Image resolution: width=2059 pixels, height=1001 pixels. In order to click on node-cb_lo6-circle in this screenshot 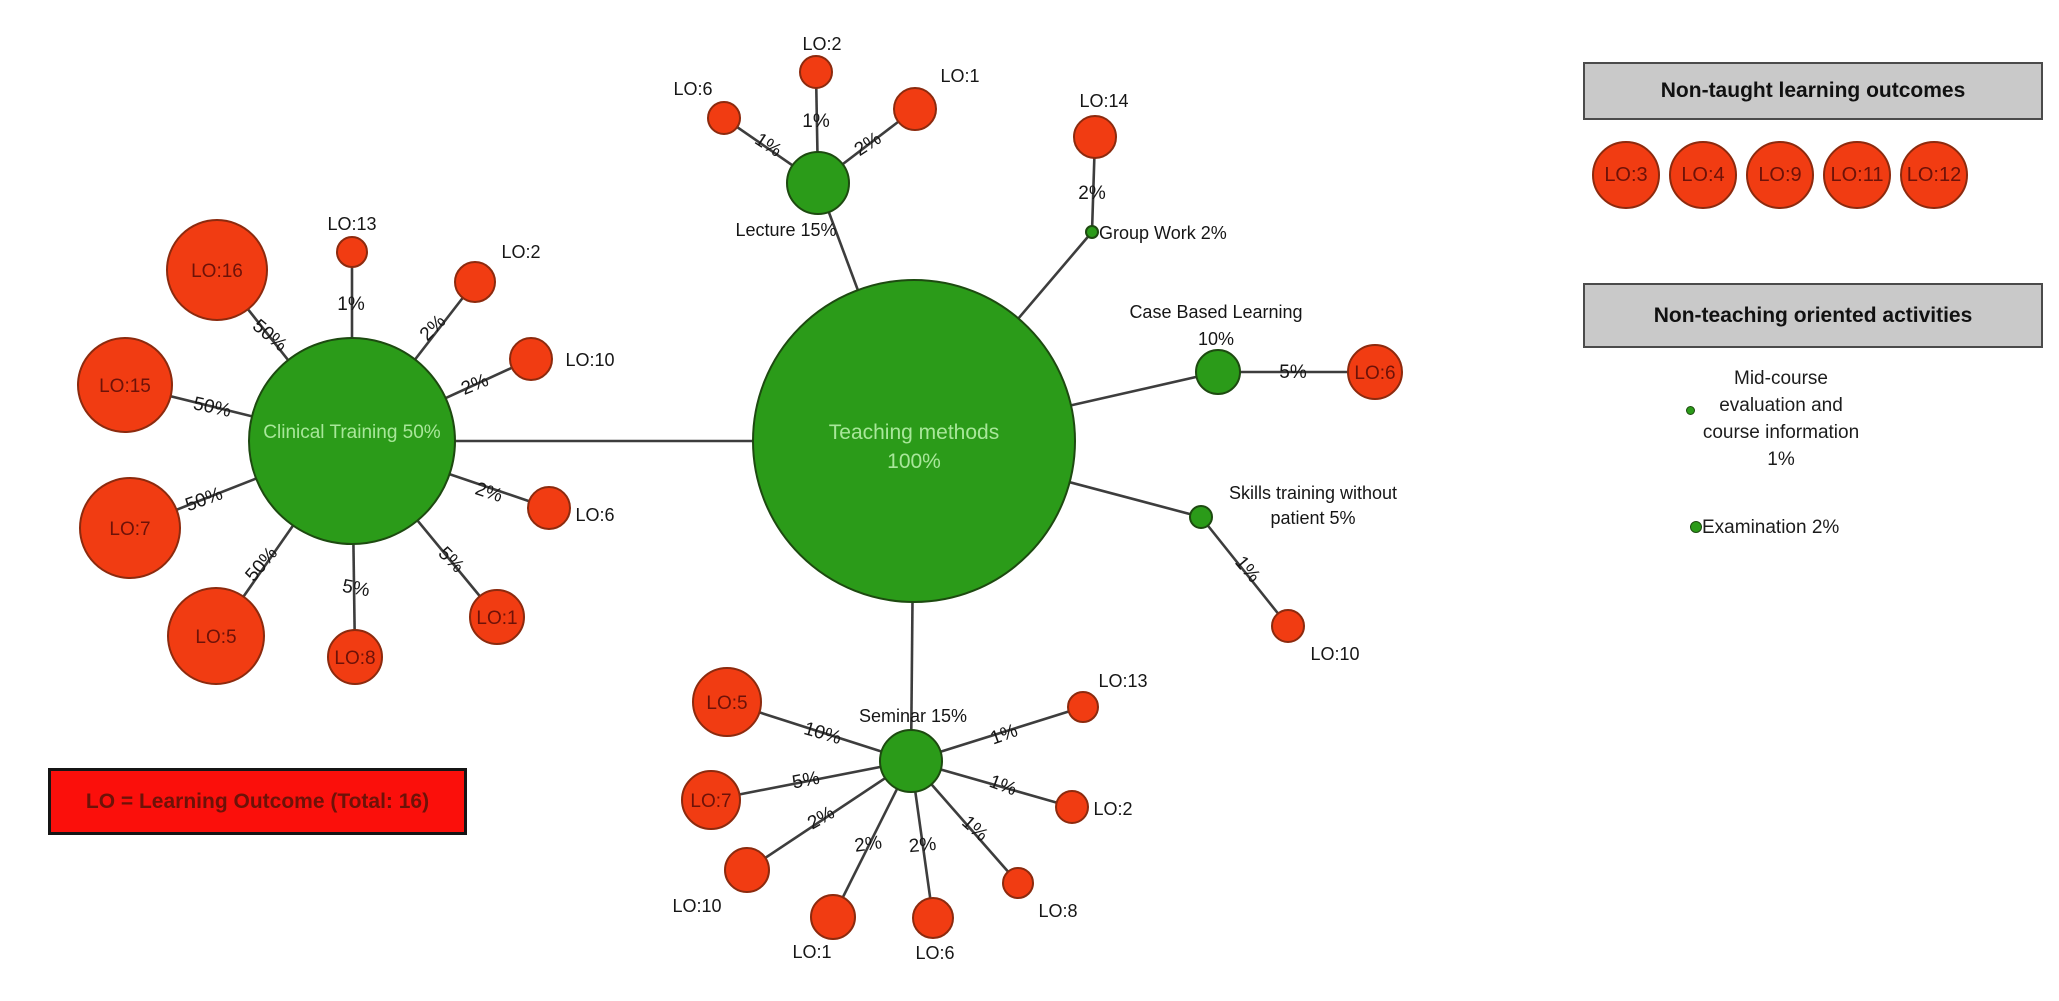, I will do `click(1375, 372)`.